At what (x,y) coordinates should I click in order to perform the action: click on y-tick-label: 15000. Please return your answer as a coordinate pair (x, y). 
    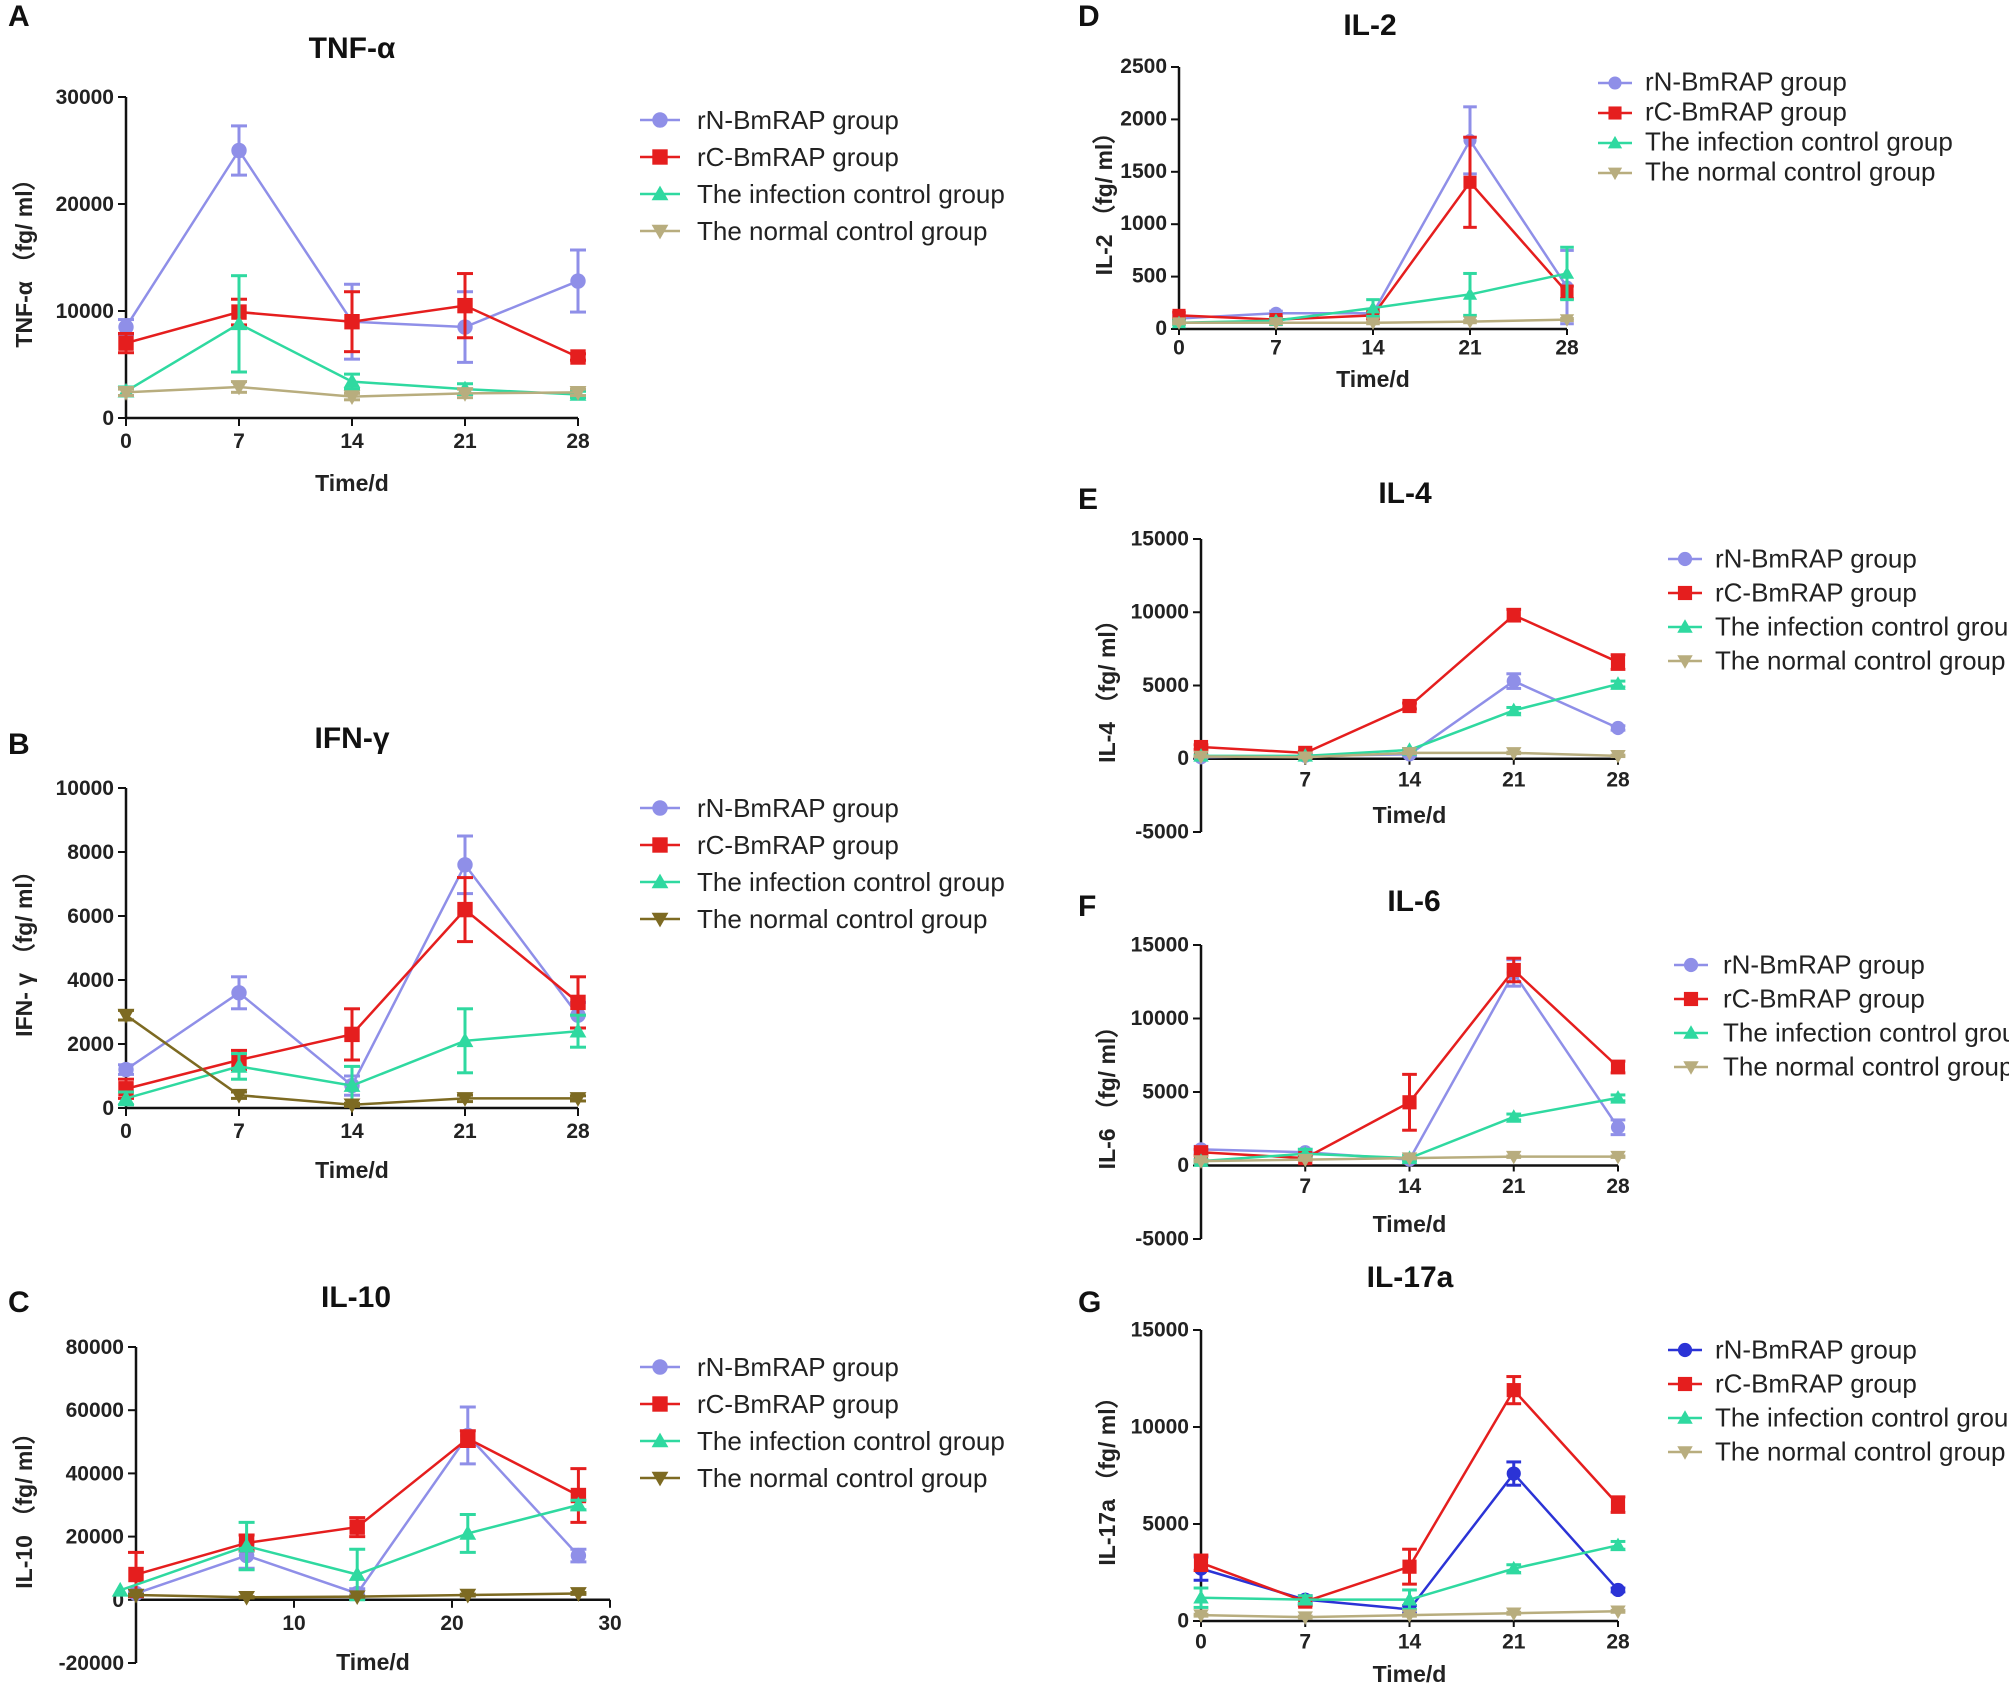
    Looking at the image, I should click on (1160, 1329).